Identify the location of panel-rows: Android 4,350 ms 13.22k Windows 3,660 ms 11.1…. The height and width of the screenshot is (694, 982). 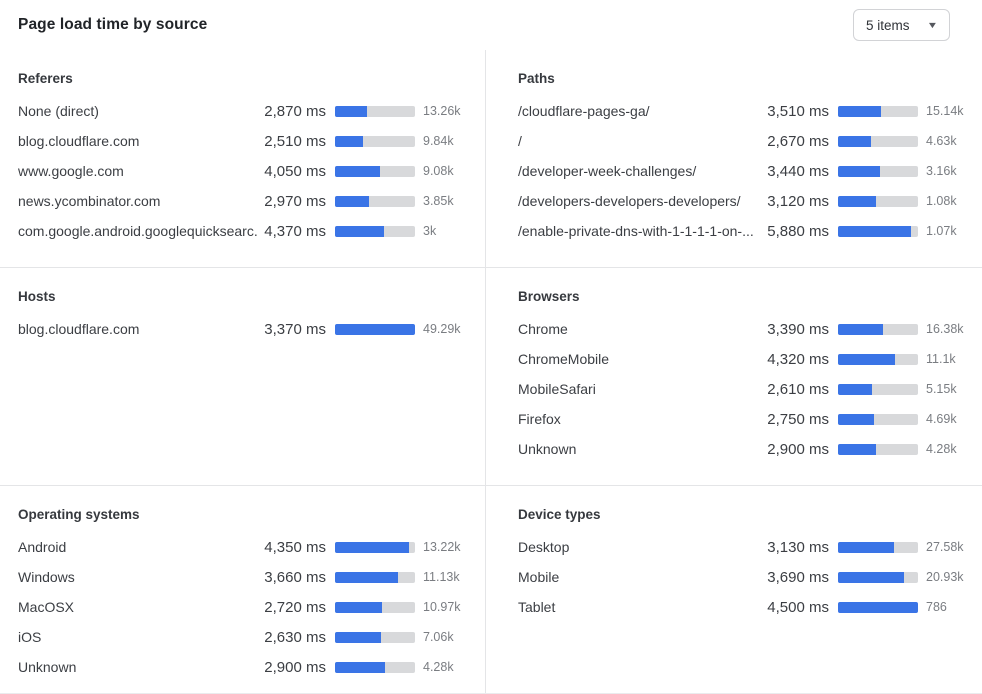
(243, 607).